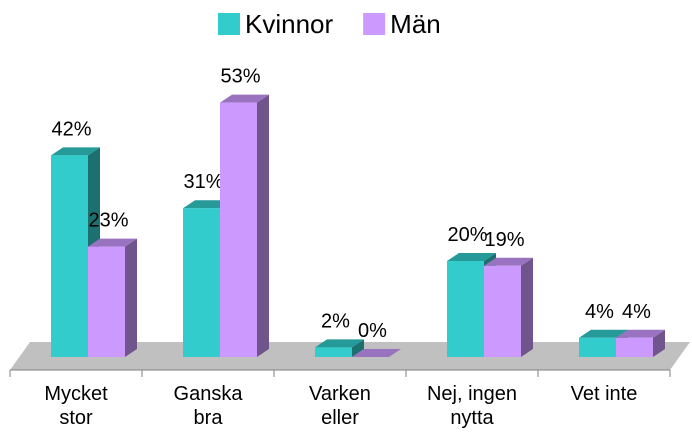  I want to click on data-label: 53%, so click(240, 77).